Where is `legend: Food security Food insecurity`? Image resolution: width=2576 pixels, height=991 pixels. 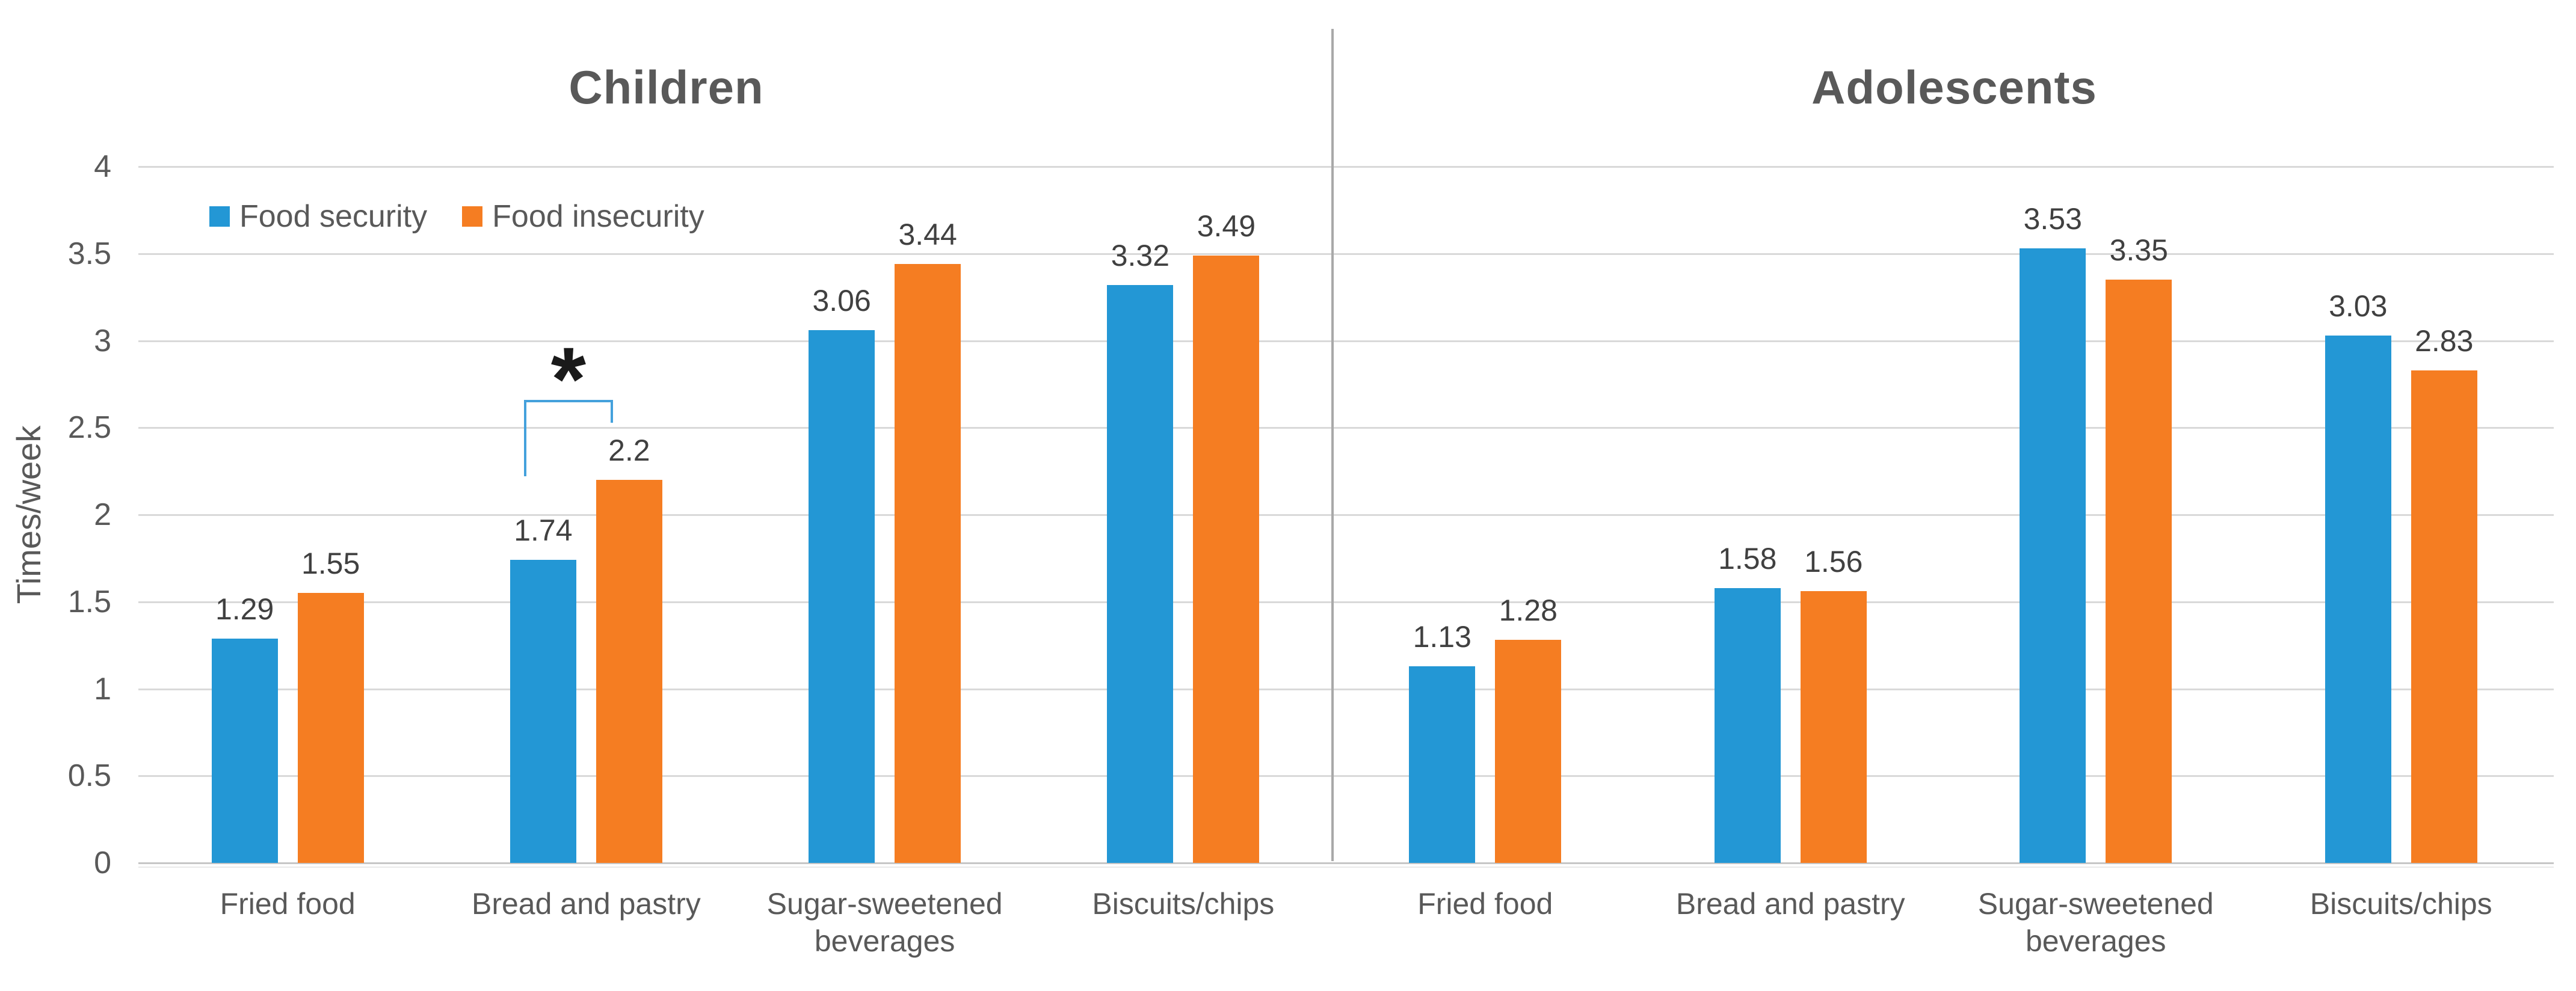 legend: Food security Food insecurity is located at coordinates (474, 216).